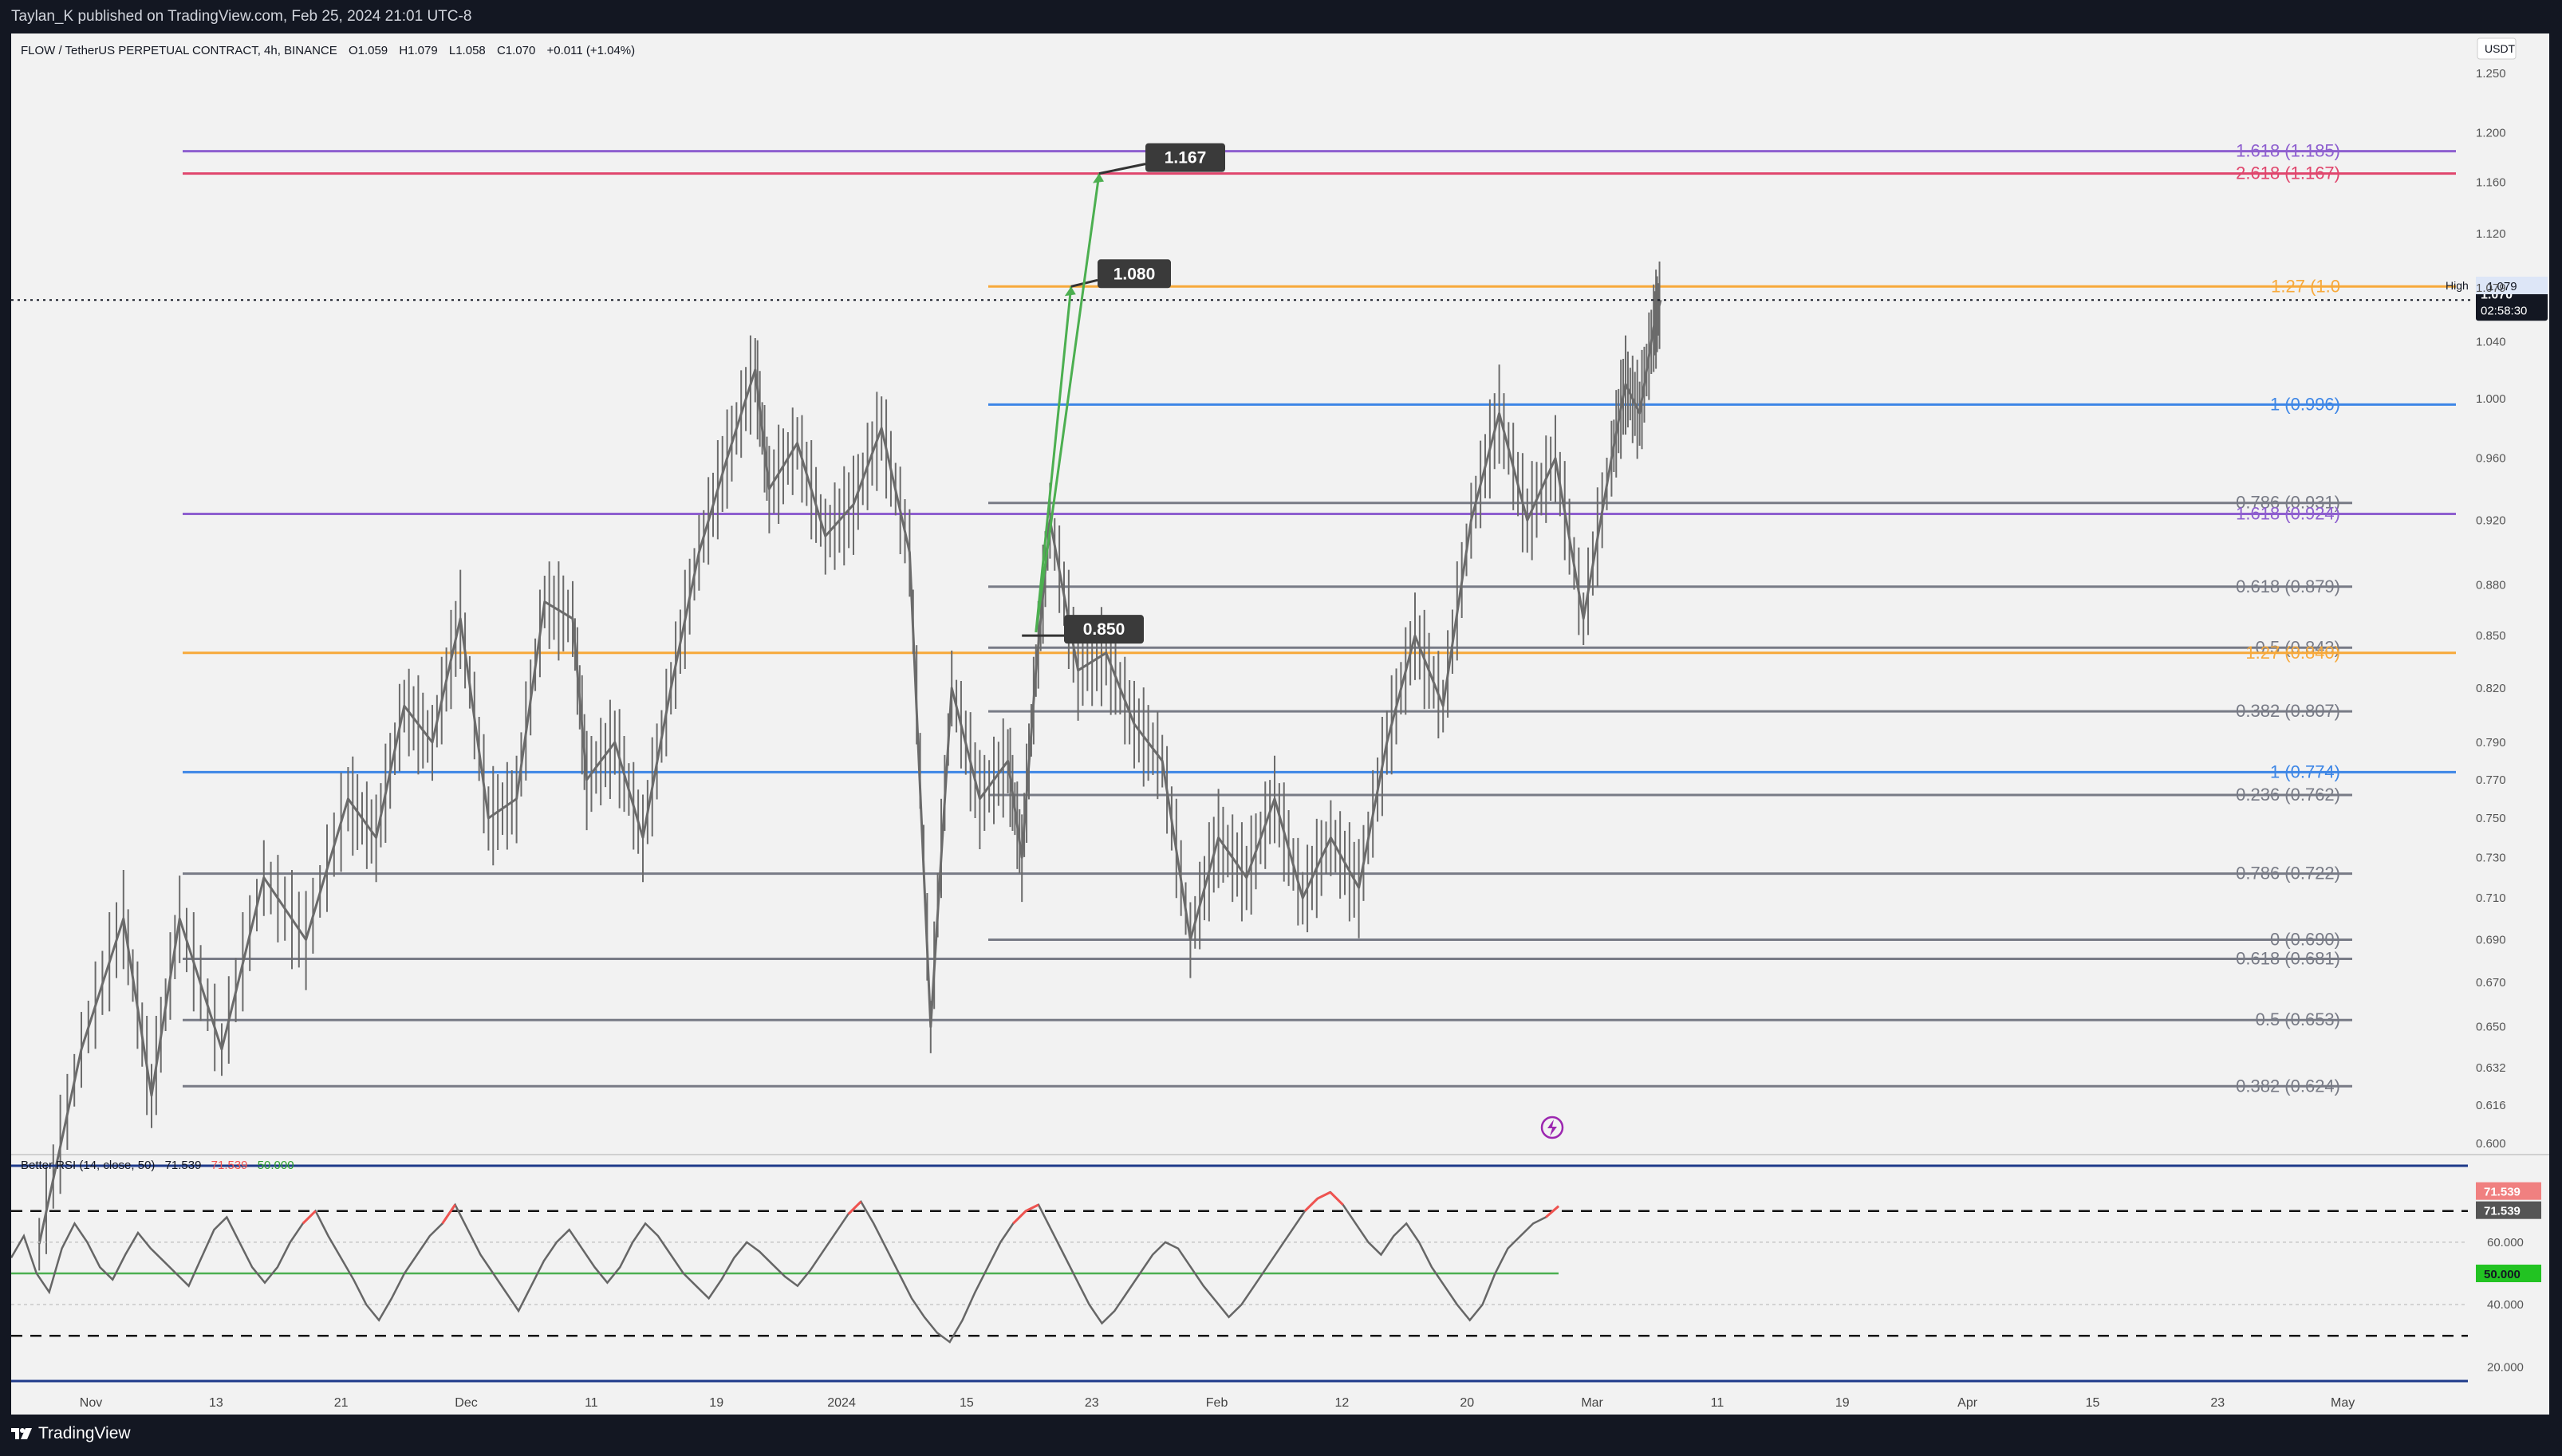  I want to click on price-tick-label: 0.730, so click(2491, 857).